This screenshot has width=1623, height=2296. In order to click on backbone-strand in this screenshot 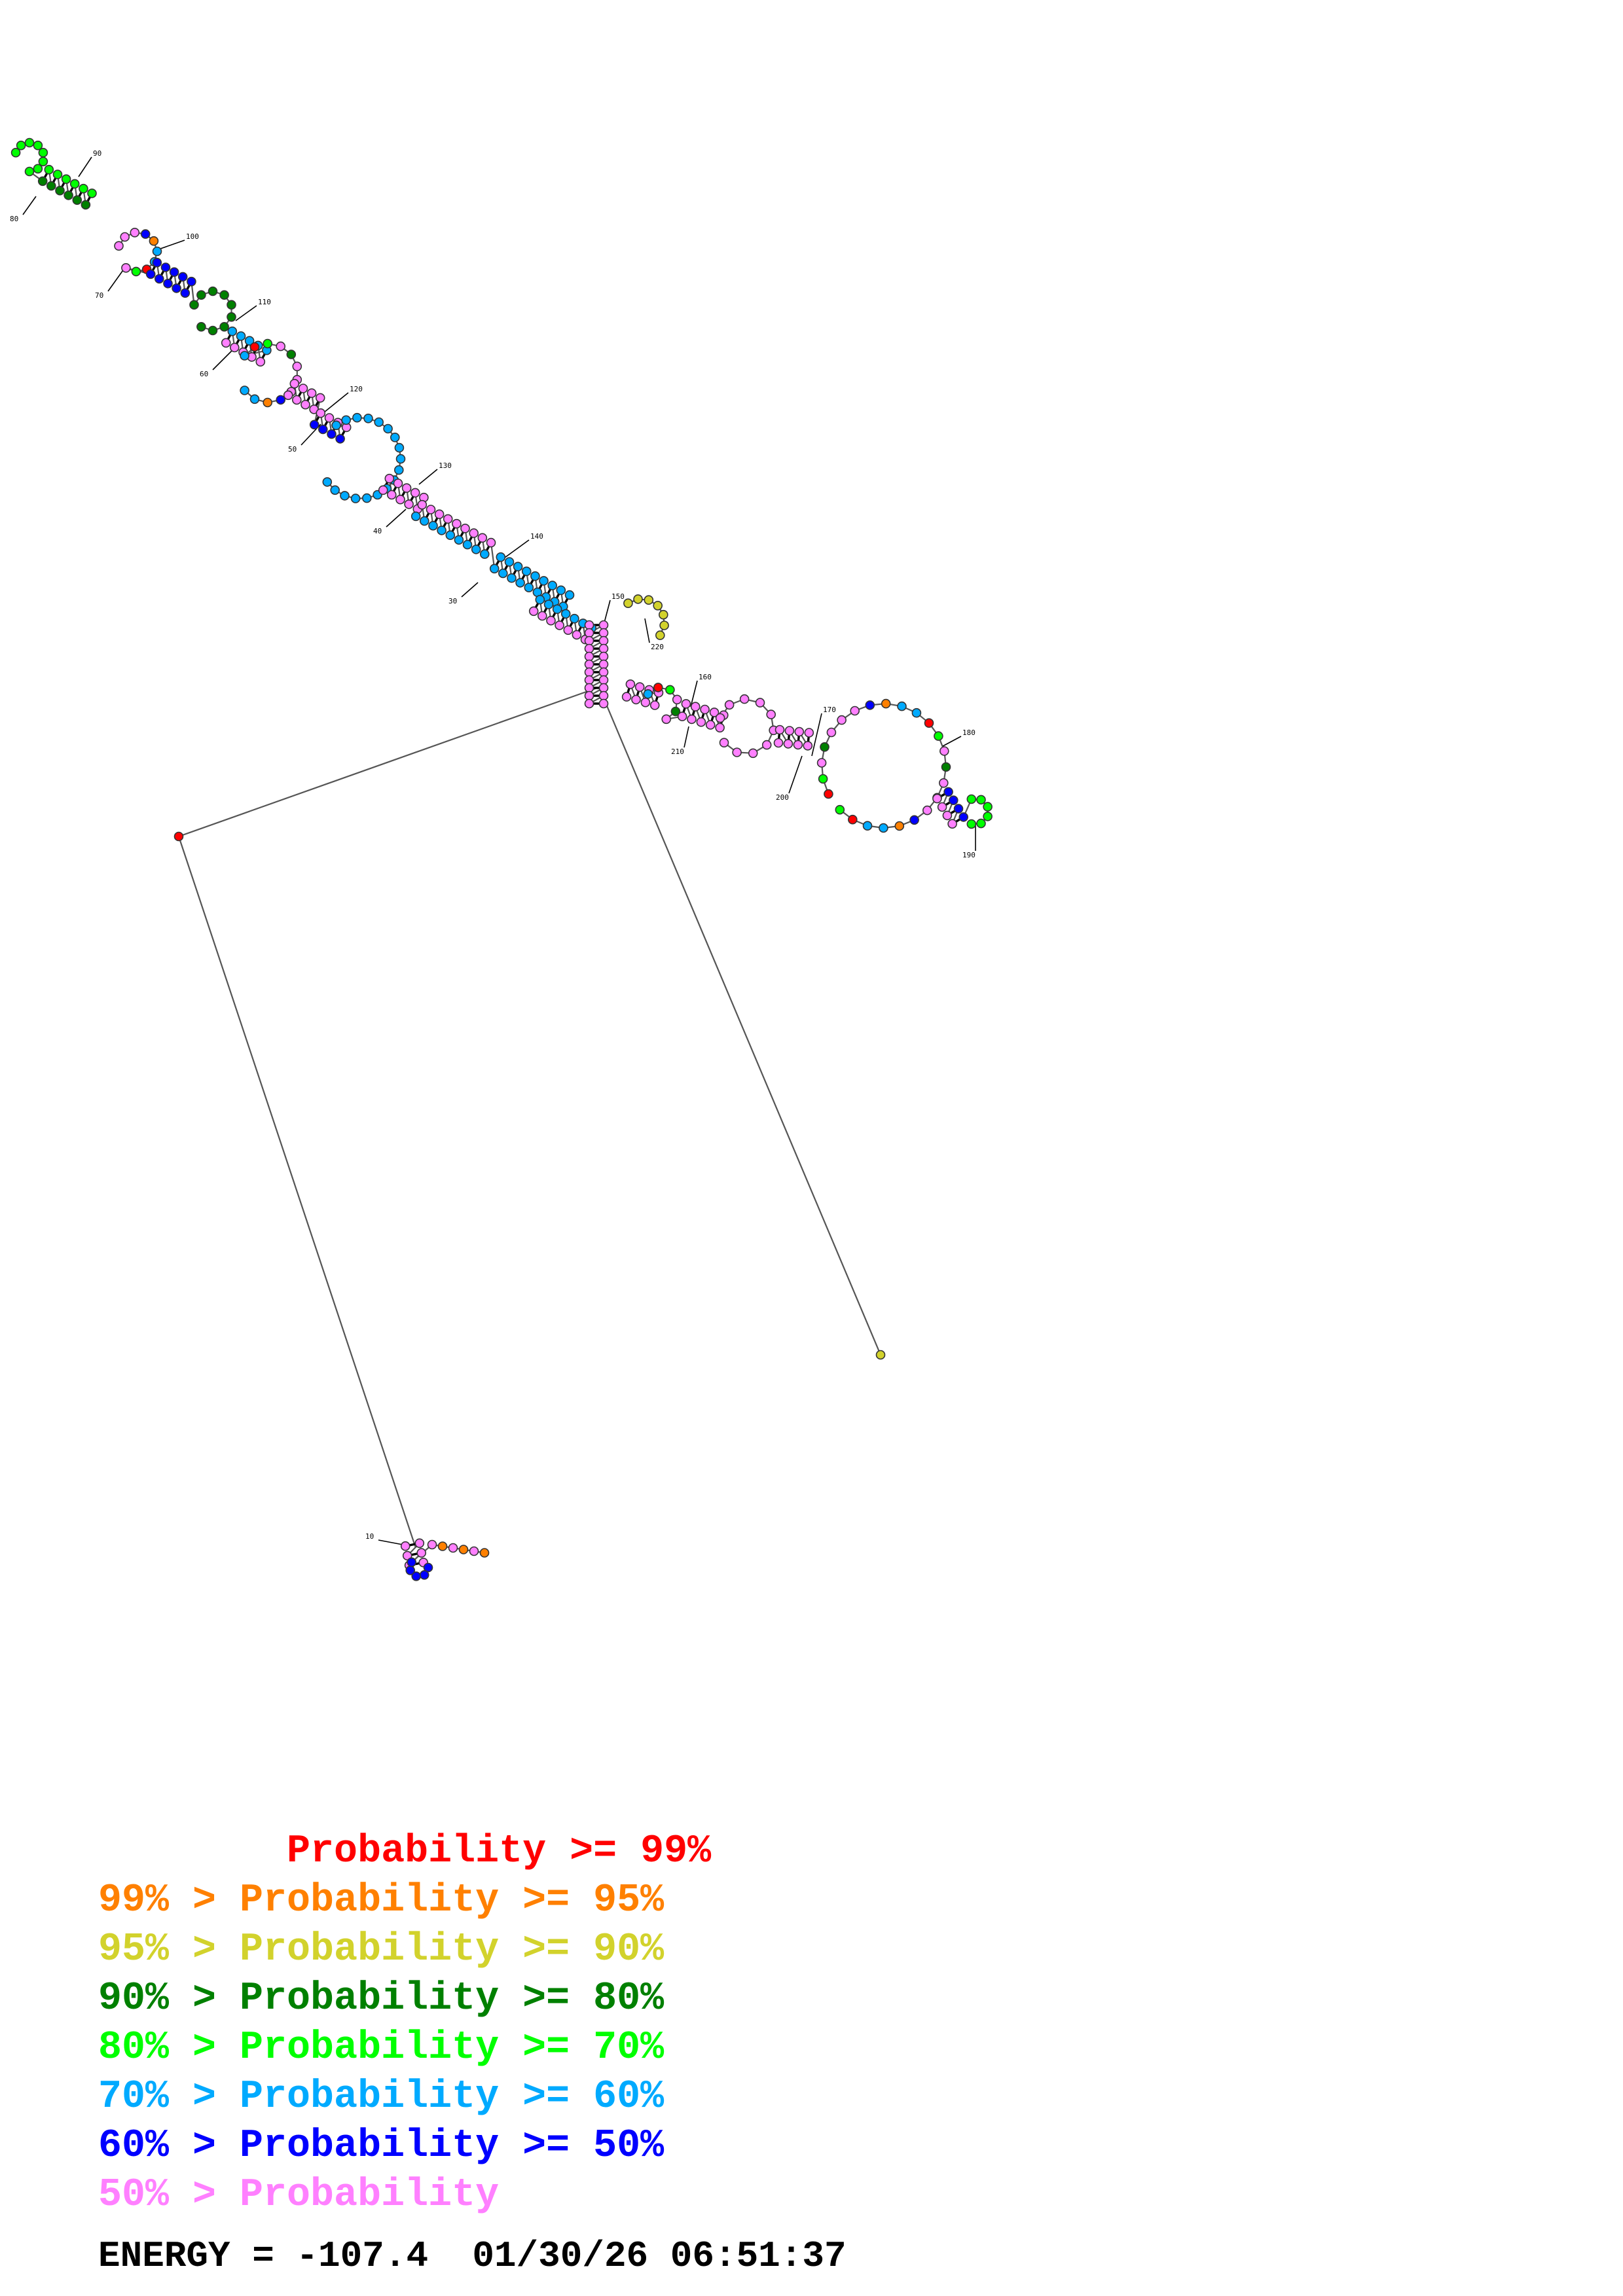, I will do `click(740, 1021)`.